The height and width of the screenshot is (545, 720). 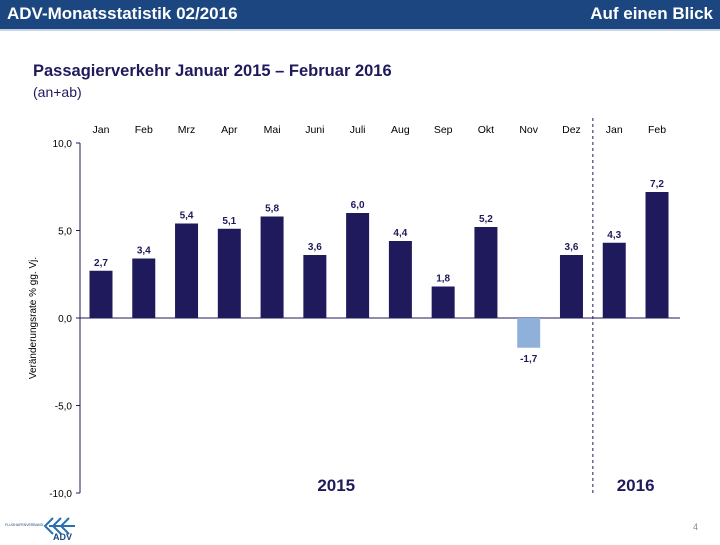 What do you see at coordinates (636, 485) in the screenshot?
I see `group-label-2016: 2016` at bounding box center [636, 485].